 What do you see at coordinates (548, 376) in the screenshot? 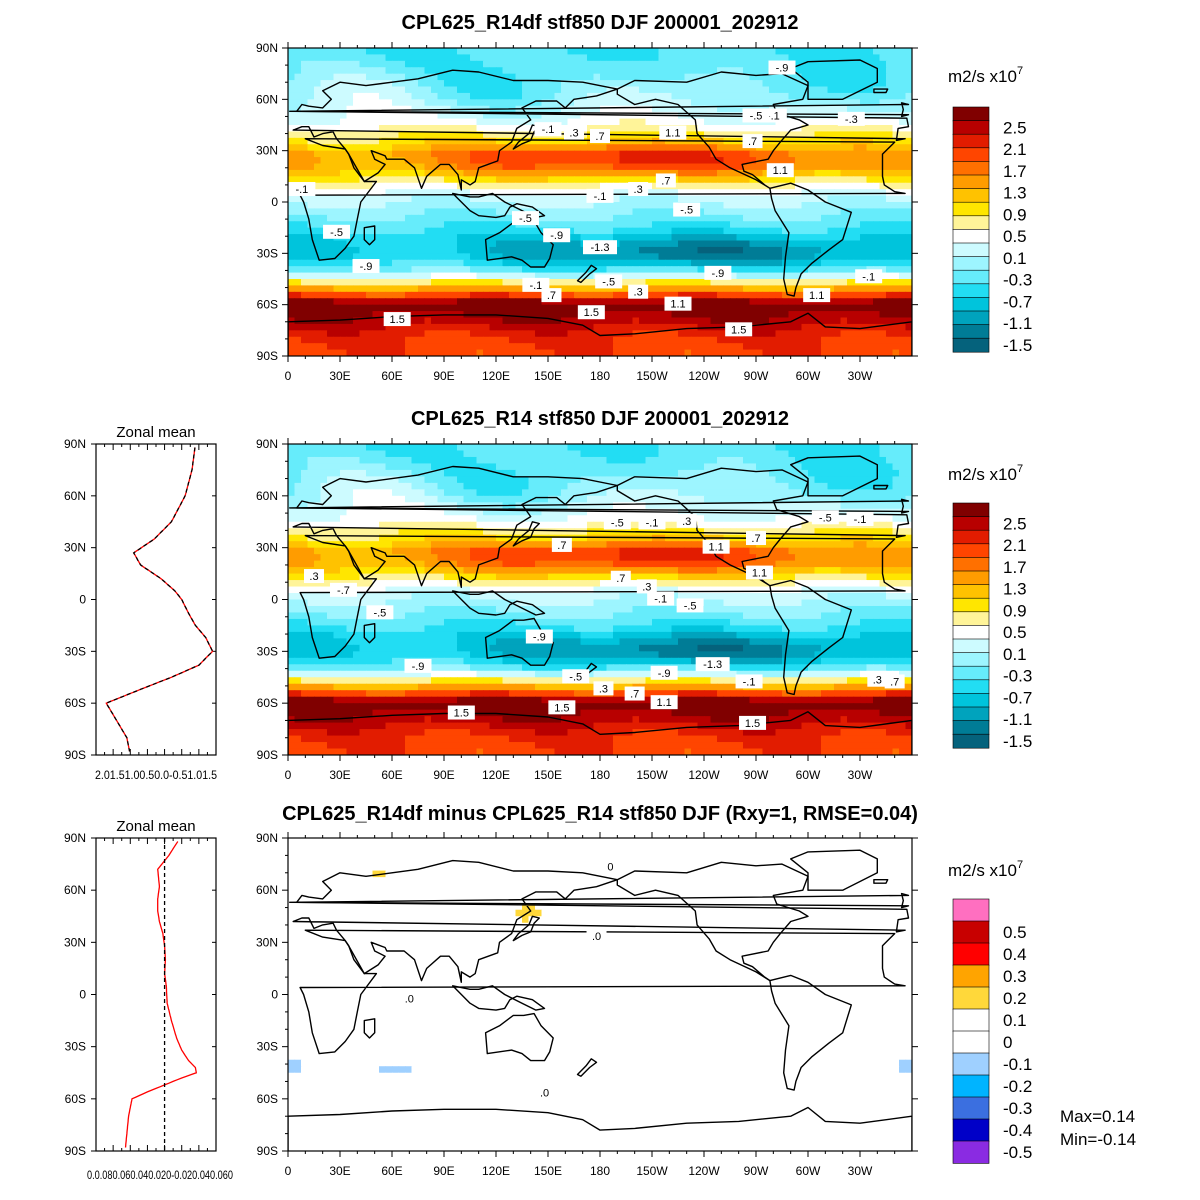
I see `lon-tick-label: 150E` at bounding box center [548, 376].